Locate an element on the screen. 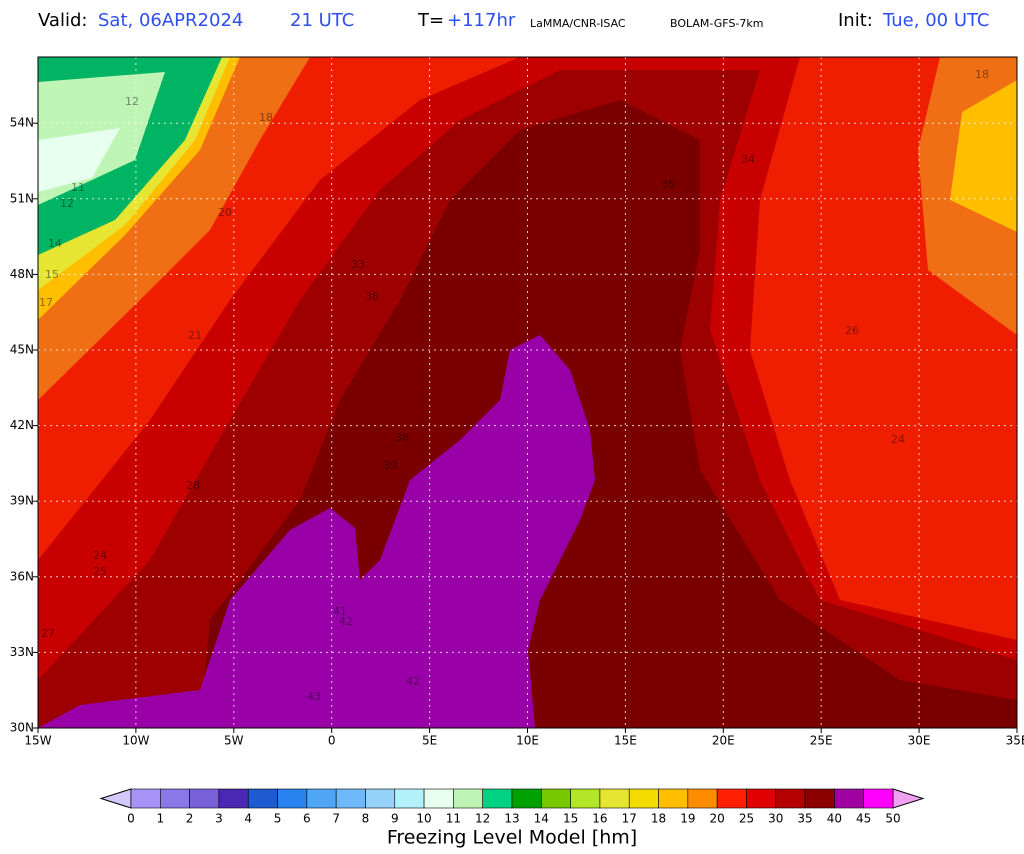 This screenshot has width=1024, height=854. colorbar-label: 7 is located at coordinates (336, 819).